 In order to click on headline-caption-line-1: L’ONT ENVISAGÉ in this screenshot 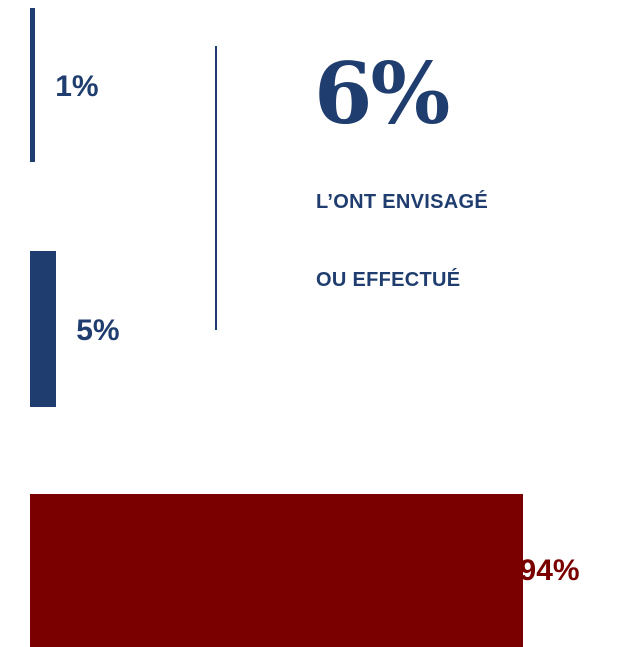, I will do `click(402, 202)`.